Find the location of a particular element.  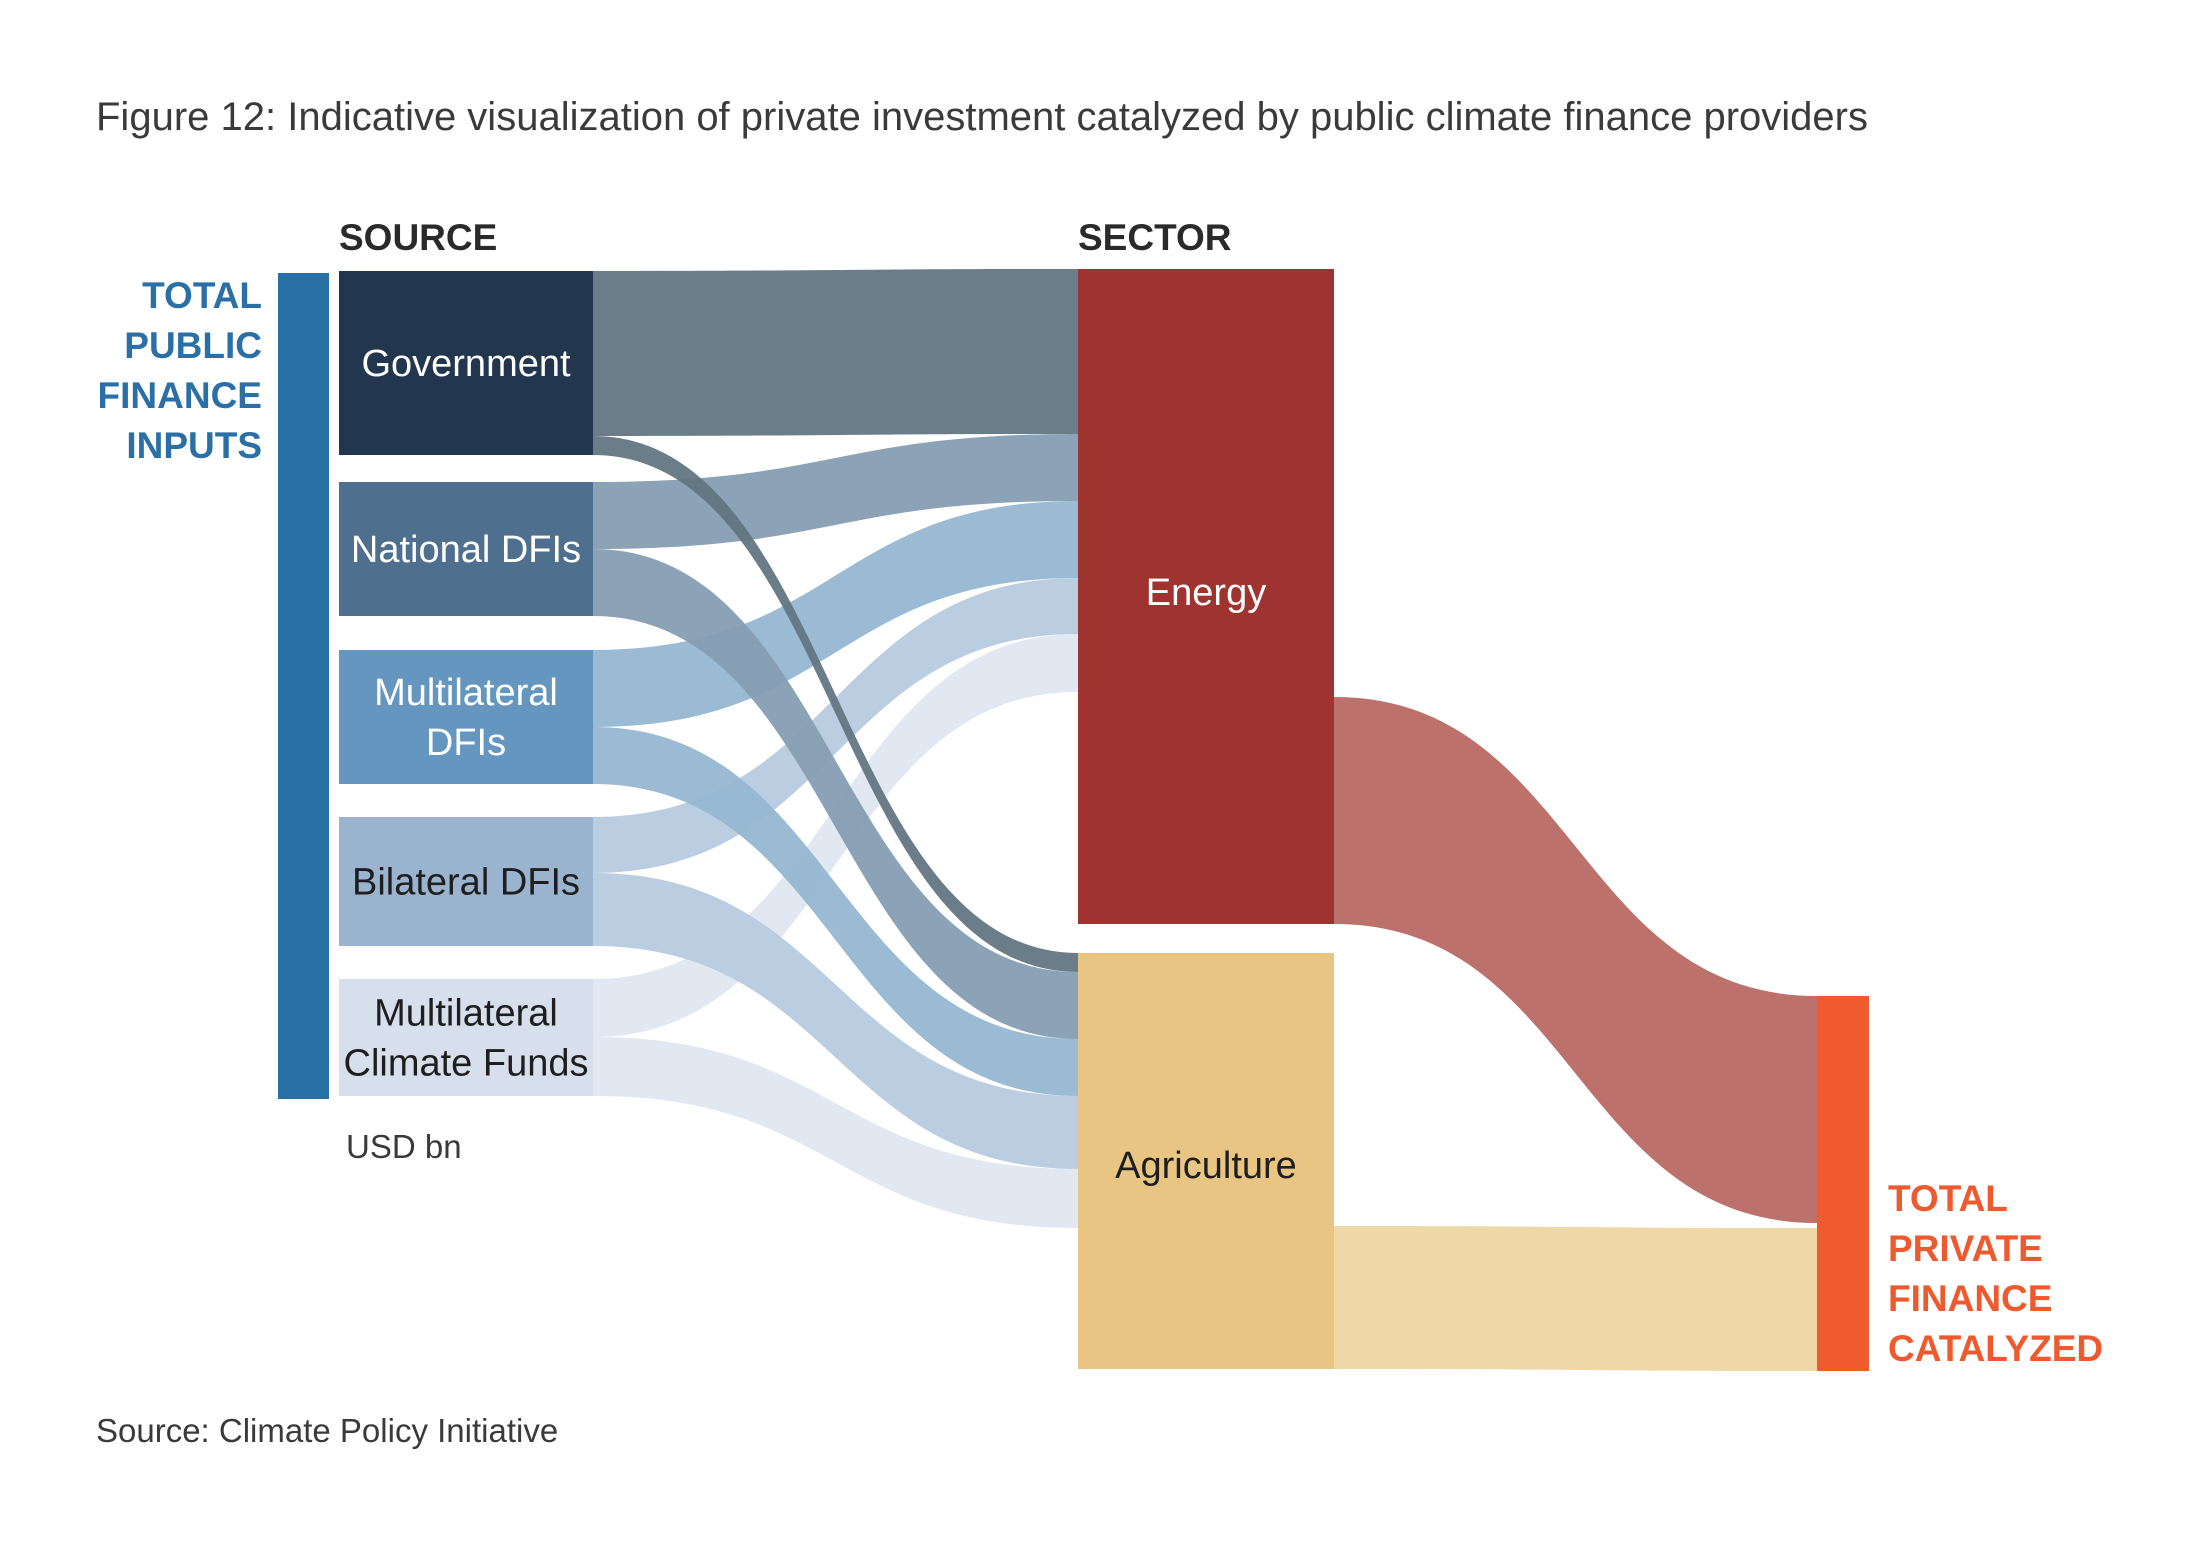

source-label-mul: Multilateral is located at coordinates (466, 693).